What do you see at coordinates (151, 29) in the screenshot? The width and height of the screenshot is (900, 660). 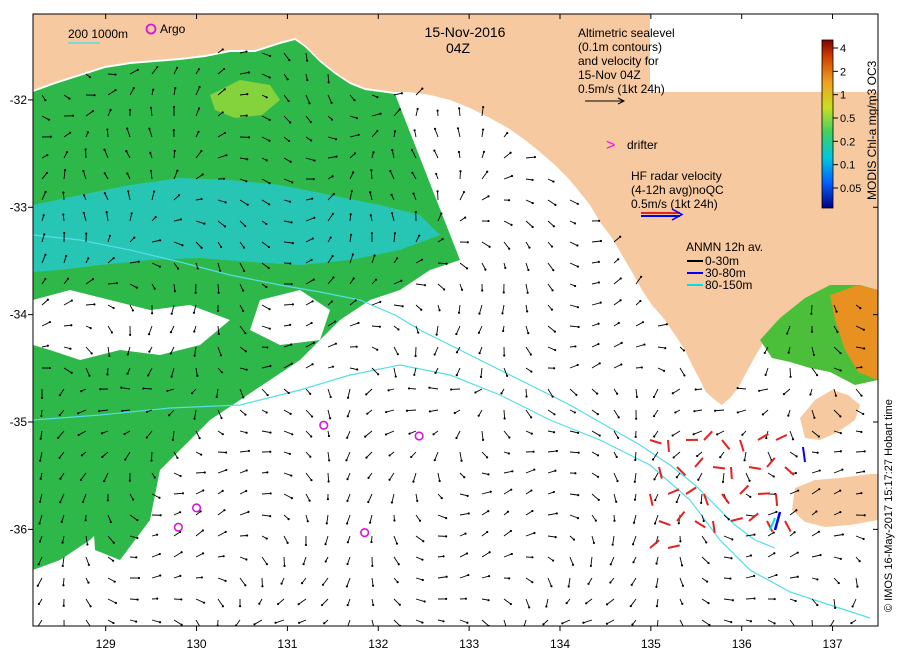 I see `argo-legend-symbol` at bounding box center [151, 29].